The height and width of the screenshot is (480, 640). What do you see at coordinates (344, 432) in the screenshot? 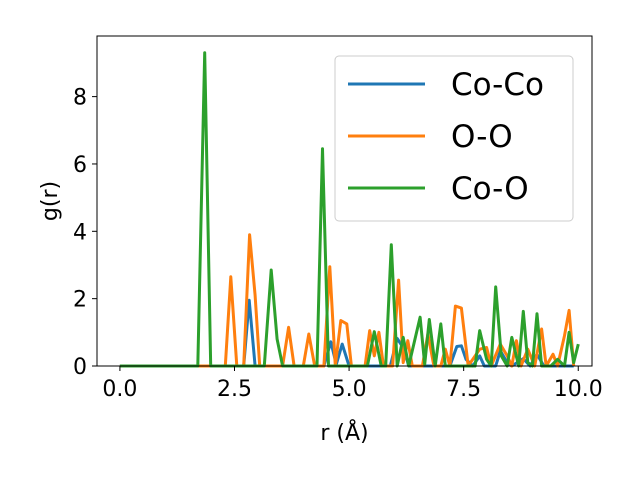
I see `x-axis-label: r (Å)` at bounding box center [344, 432].